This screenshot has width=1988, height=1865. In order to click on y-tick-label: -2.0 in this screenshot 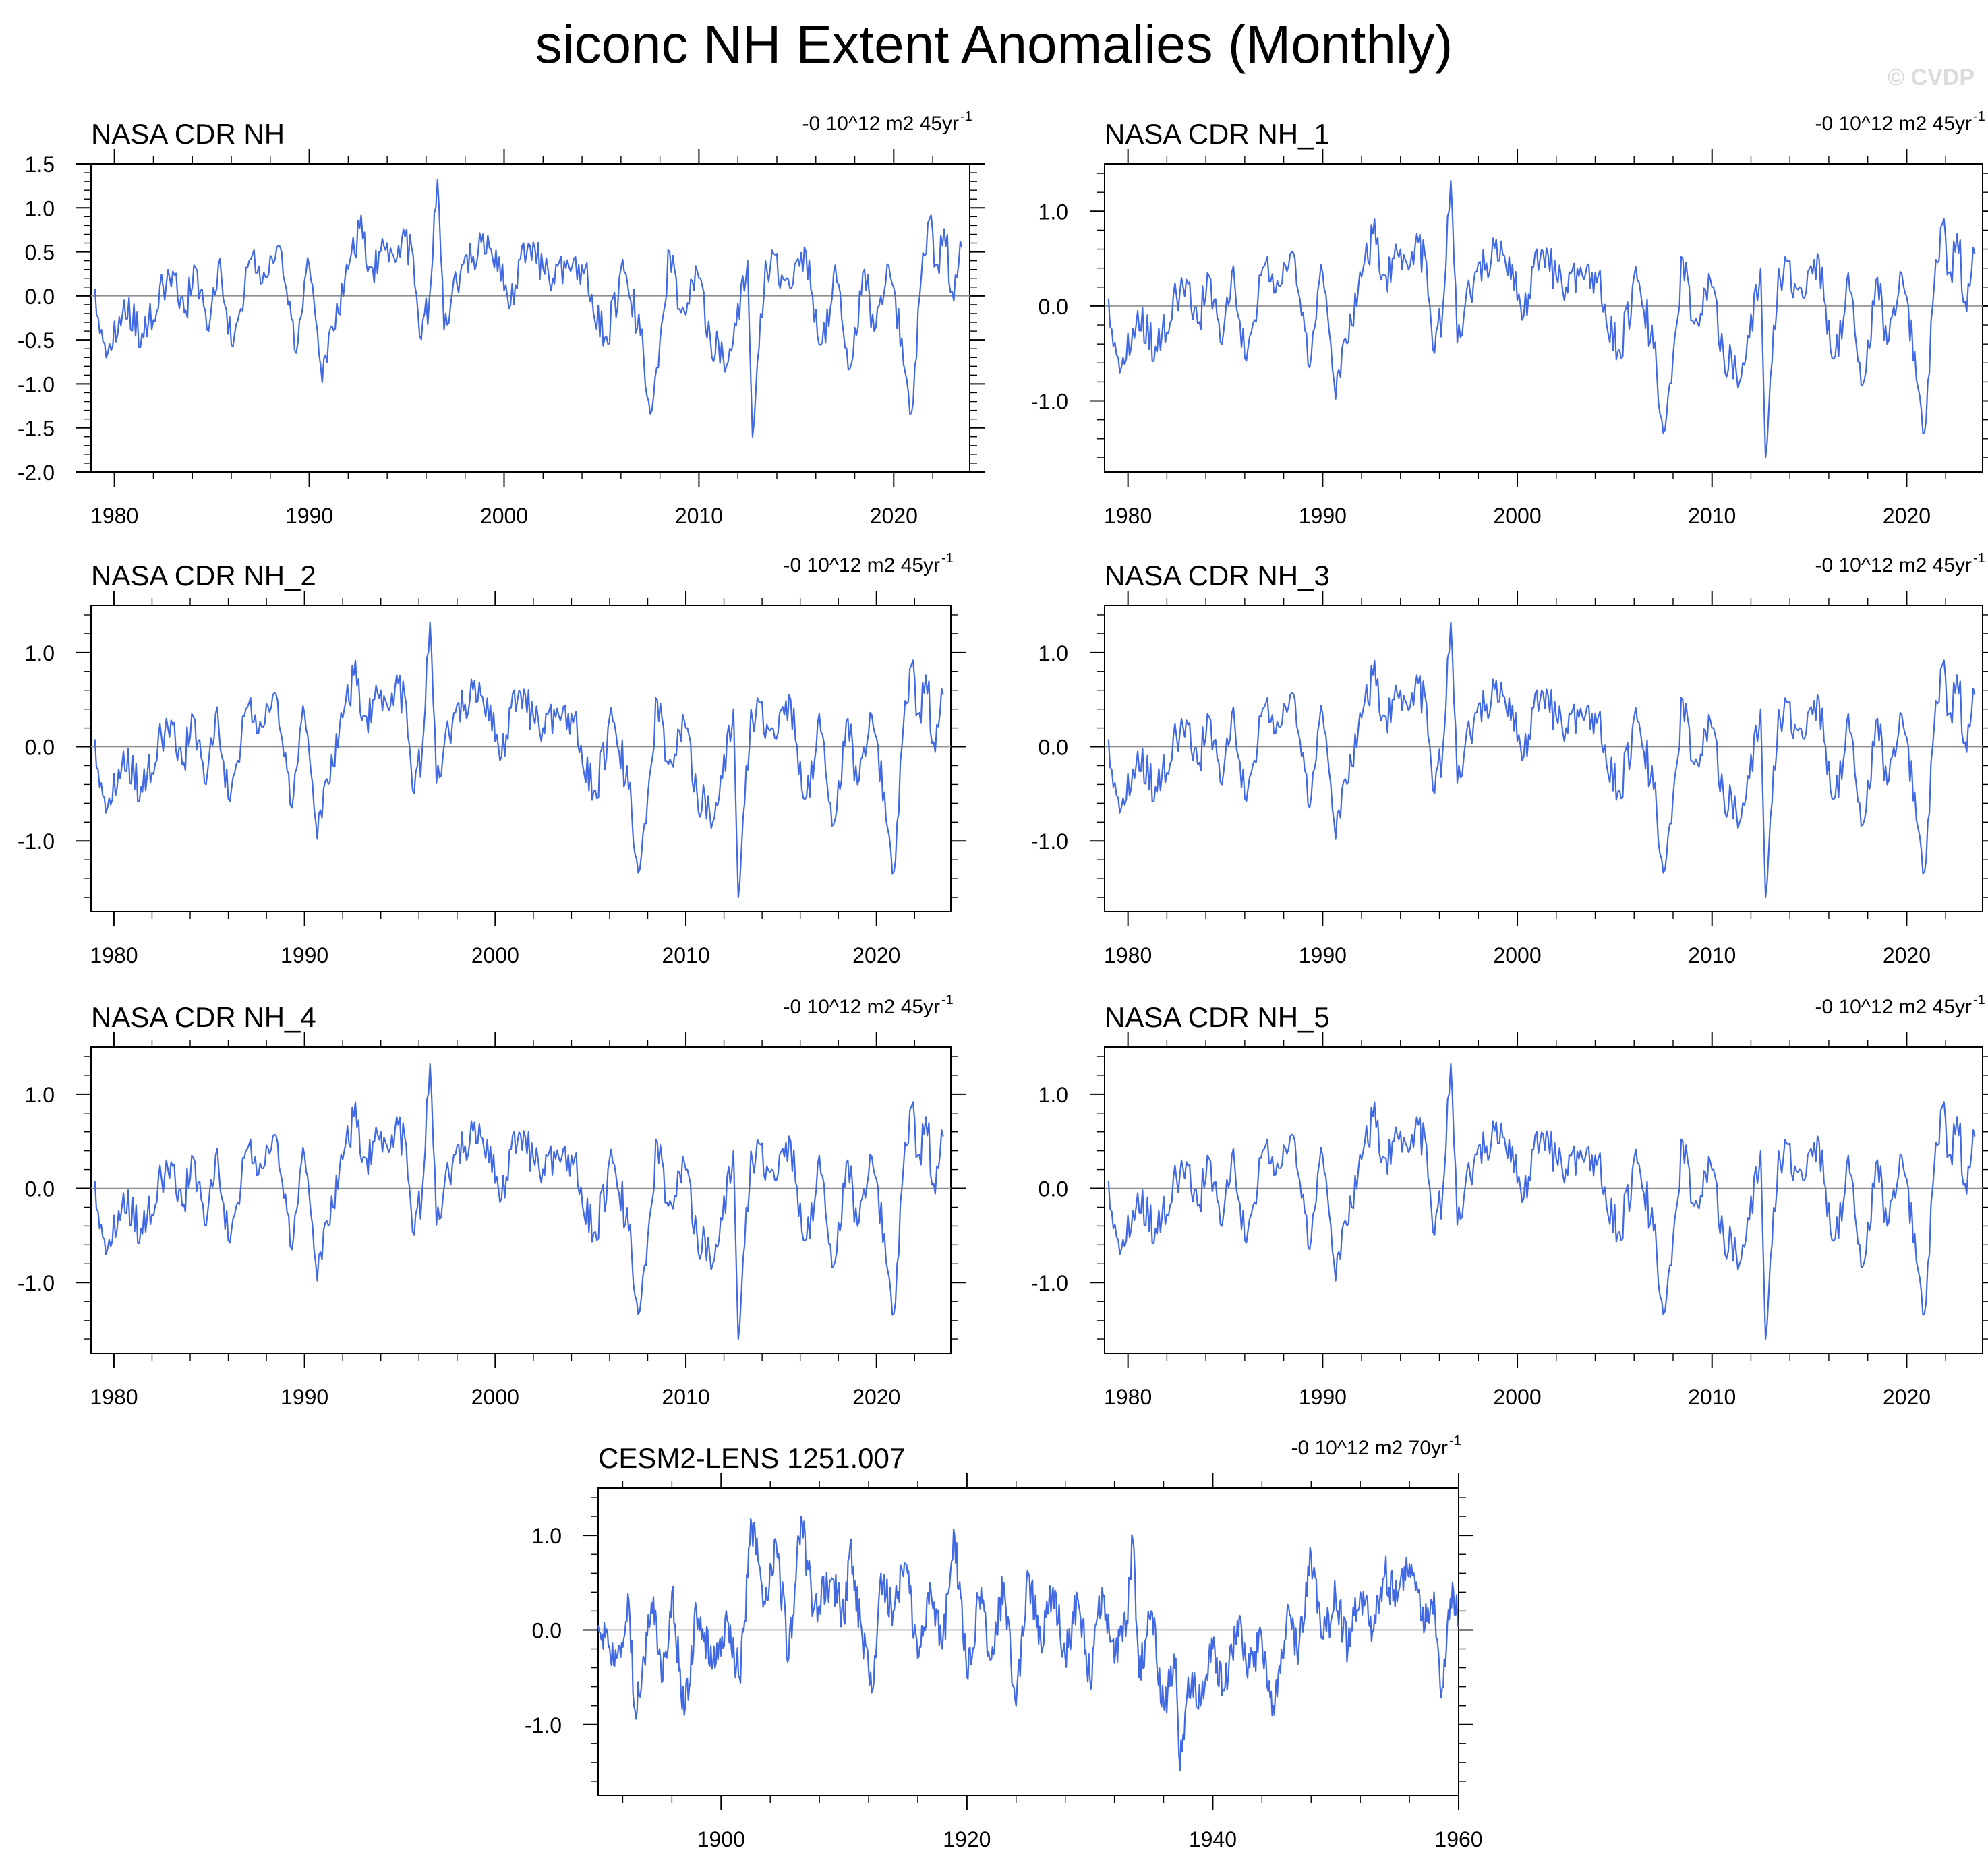, I will do `click(37, 473)`.